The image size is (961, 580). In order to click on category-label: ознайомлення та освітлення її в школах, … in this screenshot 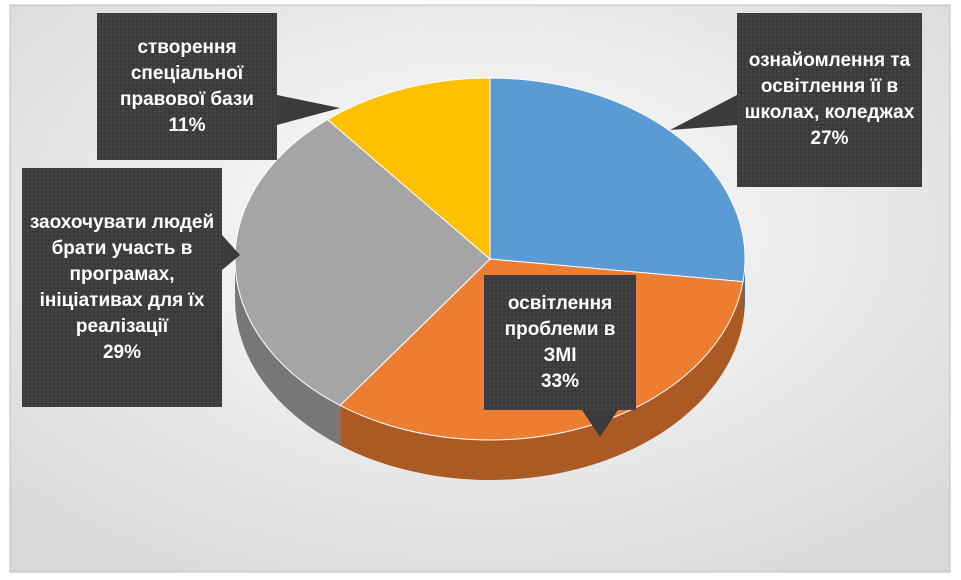, I will do `click(829, 86)`.